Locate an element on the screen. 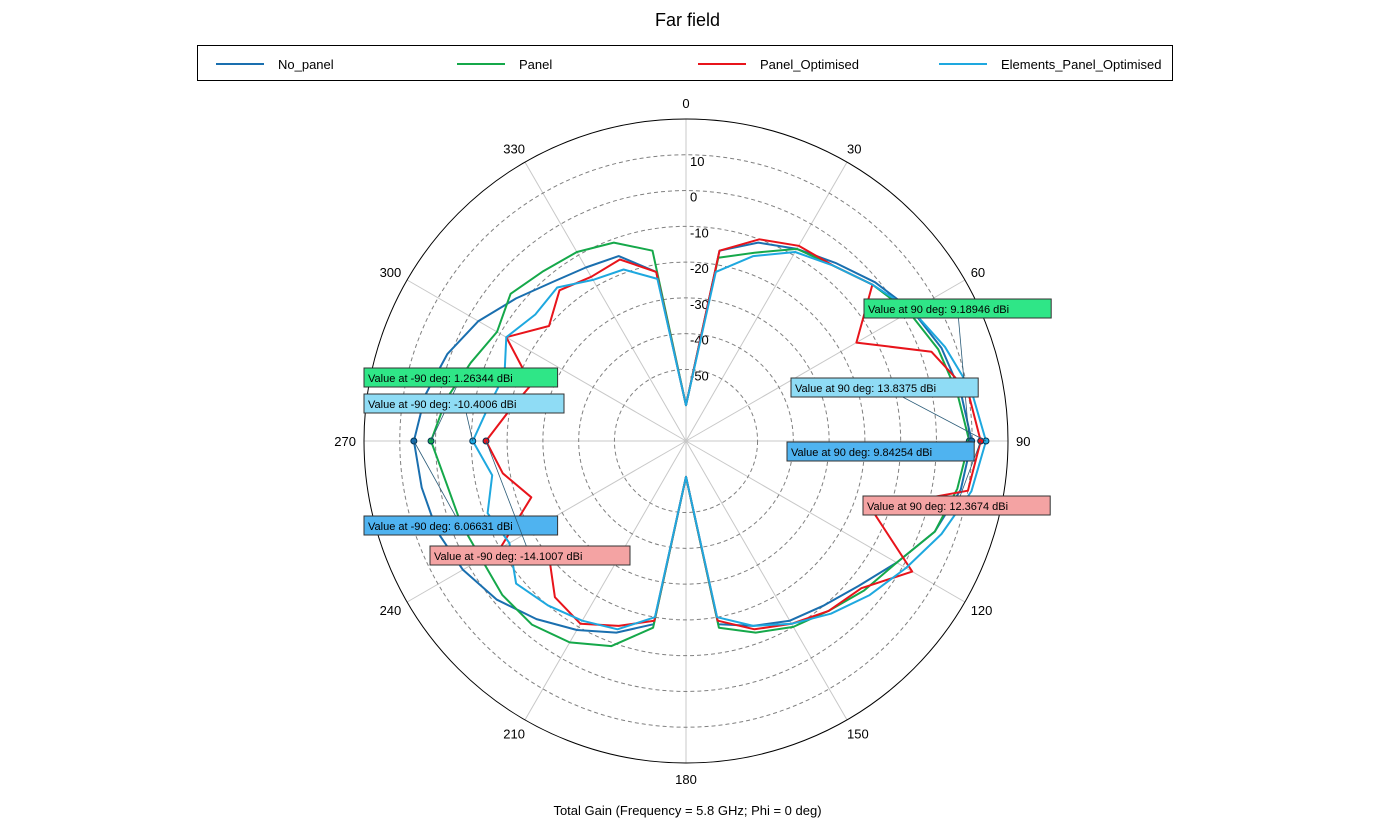  annotation-label: Value at 90 deg: 13.8375 dBi is located at coordinates (865, 389).